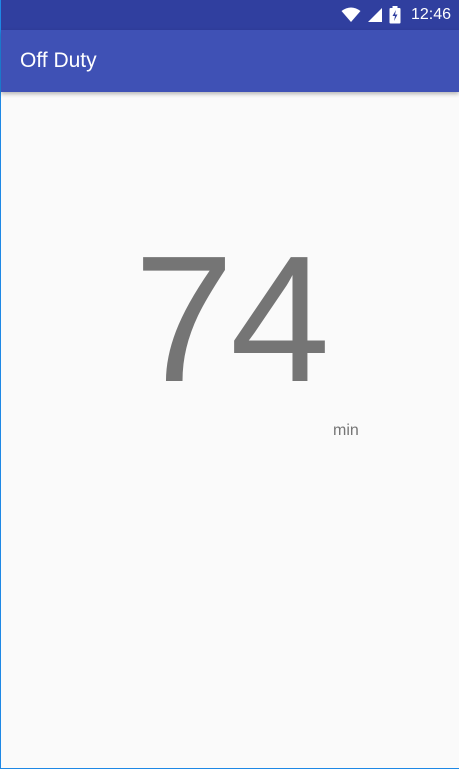 Image resolution: width=459 pixels, height=769 pixels. I want to click on minutes-value: 74, so click(231, 319).